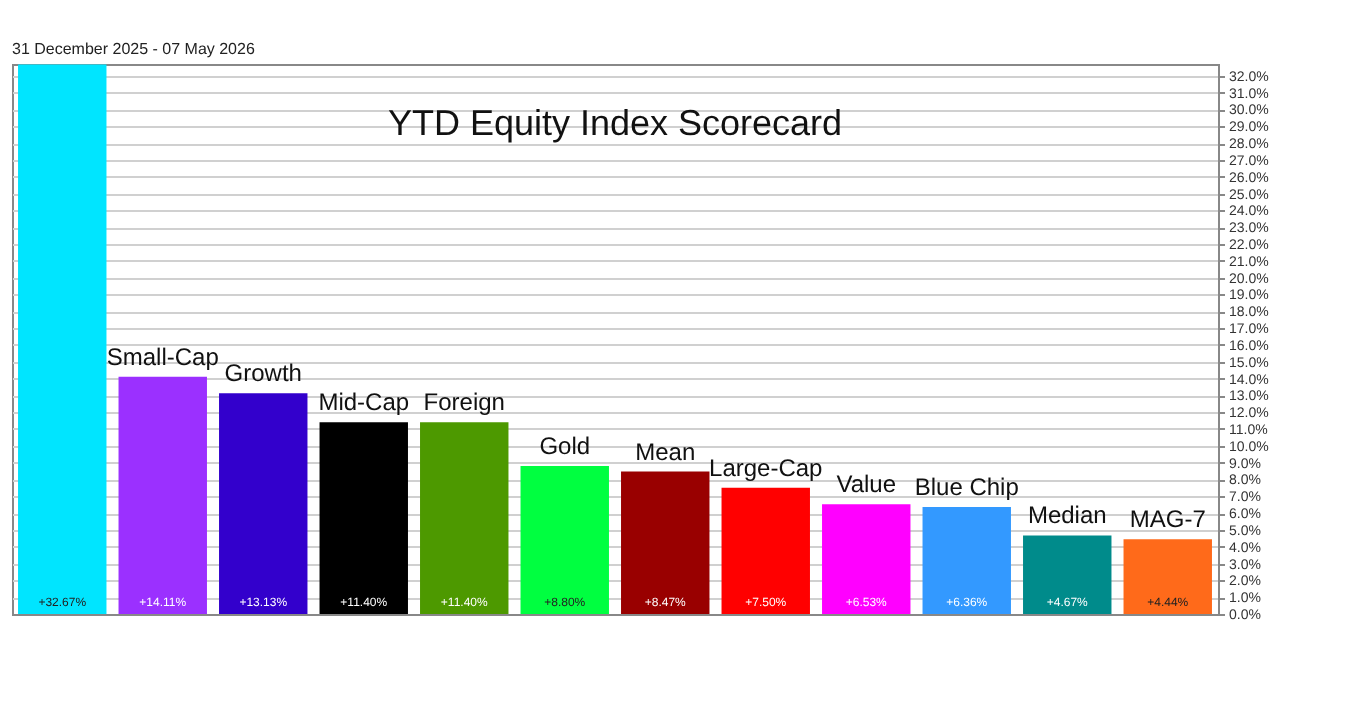  Describe the element at coordinates (565, 445) in the screenshot. I see `x-tick-label: Gold` at that location.